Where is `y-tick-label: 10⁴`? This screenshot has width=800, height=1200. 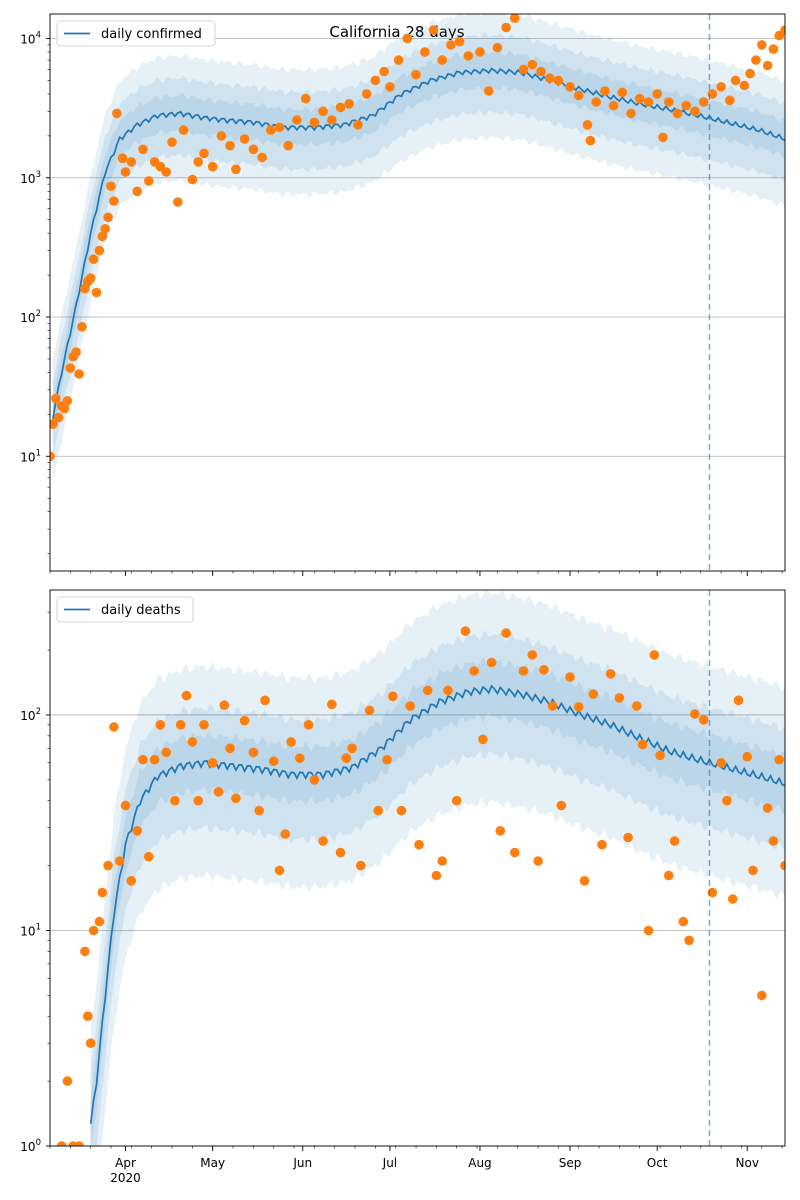 y-tick-label: 10⁴ is located at coordinates (30, 39).